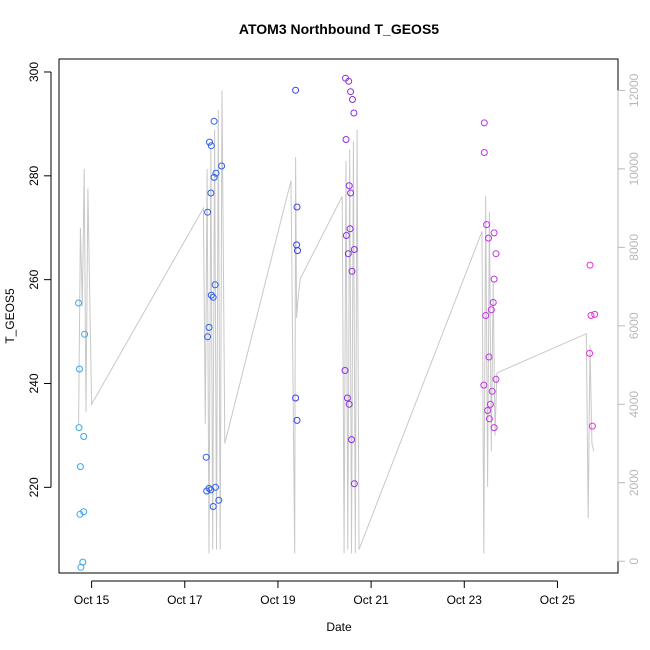 This screenshot has height=650, width=650. I want to click on y2-tick-label: 10000, so click(634, 169).